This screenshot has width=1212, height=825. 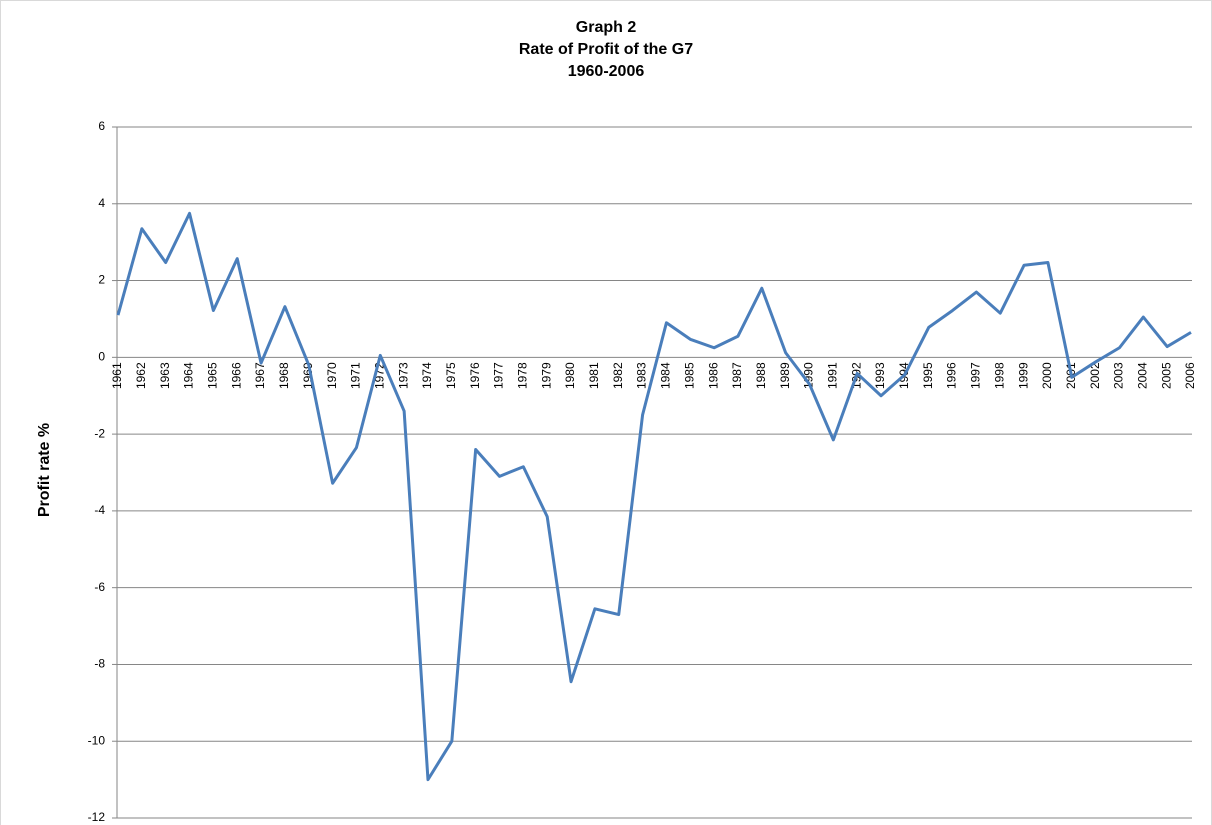 What do you see at coordinates (928, 375) in the screenshot?
I see `x-tick-label: 1995` at bounding box center [928, 375].